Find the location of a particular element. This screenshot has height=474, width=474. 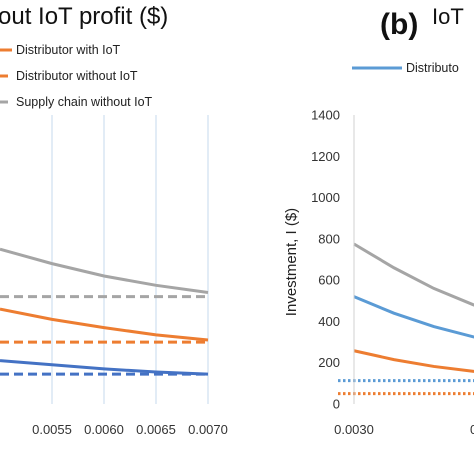

y-tick-label: 400 is located at coordinates (329, 321).